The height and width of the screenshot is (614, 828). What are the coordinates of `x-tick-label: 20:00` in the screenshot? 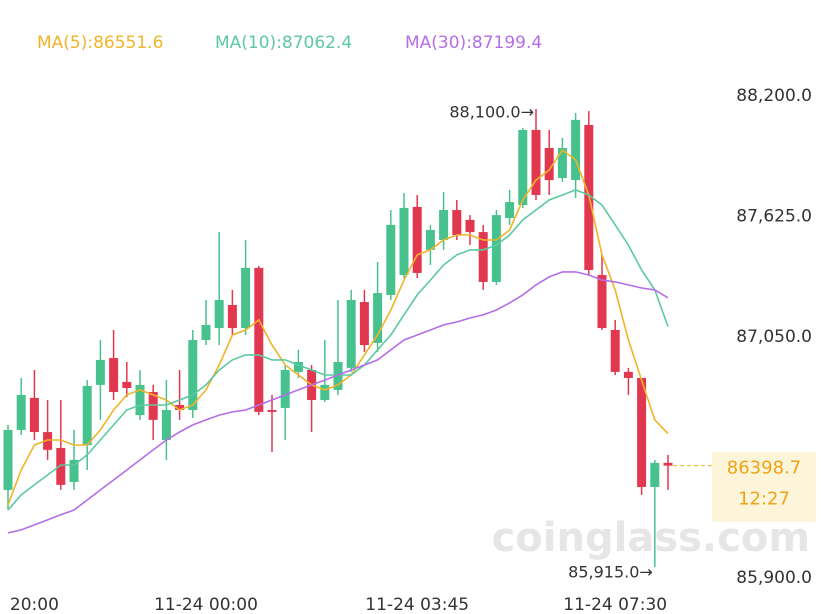 It's located at (34, 604).